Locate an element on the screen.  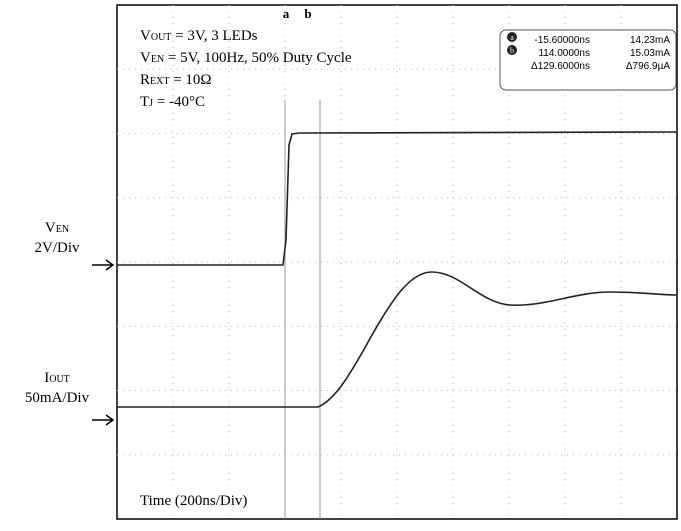
readout-value: -15.60000ns is located at coordinates (562, 40).